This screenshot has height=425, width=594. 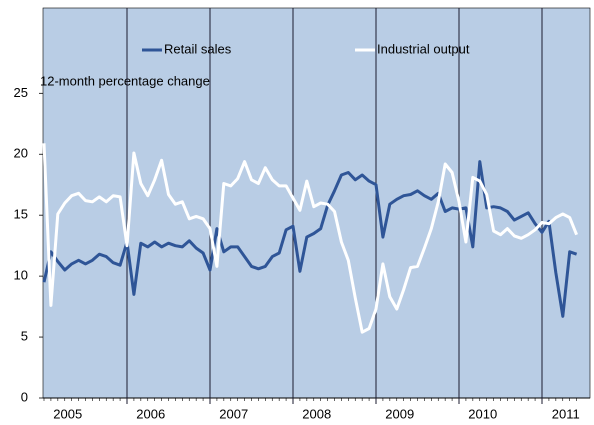 I want to click on x-tick-label: 2006, so click(x=150, y=413).